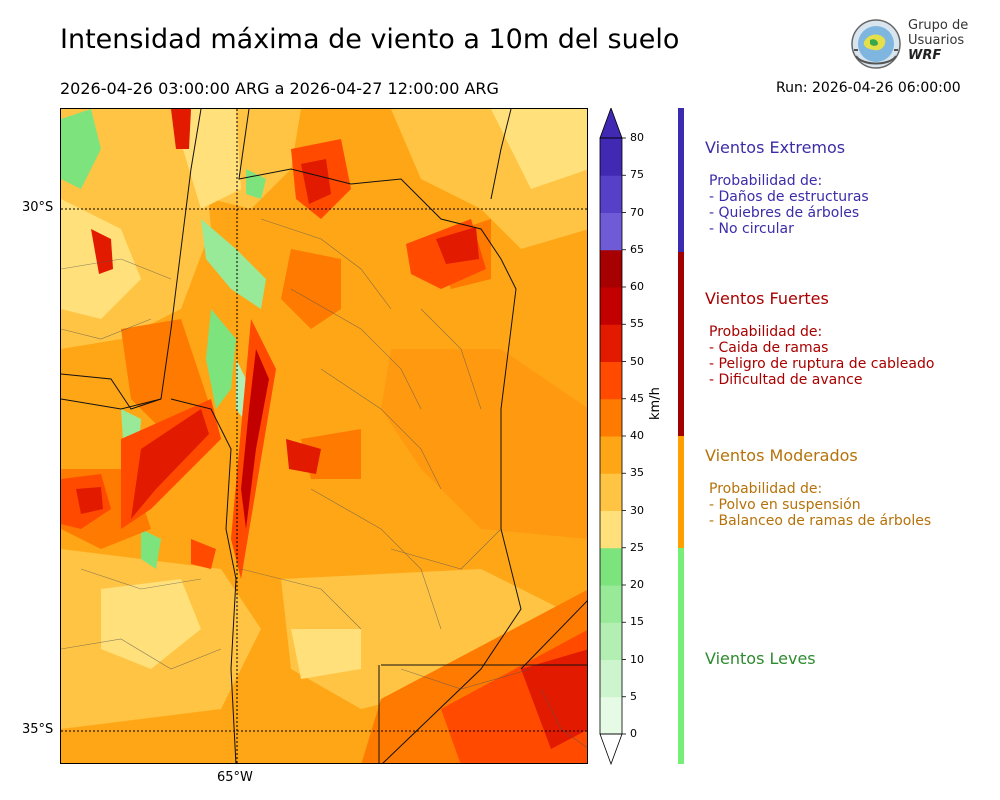  What do you see at coordinates (637, 510) in the screenshot?
I see `colorbar-tick-label: 30` at bounding box center [637, 510].